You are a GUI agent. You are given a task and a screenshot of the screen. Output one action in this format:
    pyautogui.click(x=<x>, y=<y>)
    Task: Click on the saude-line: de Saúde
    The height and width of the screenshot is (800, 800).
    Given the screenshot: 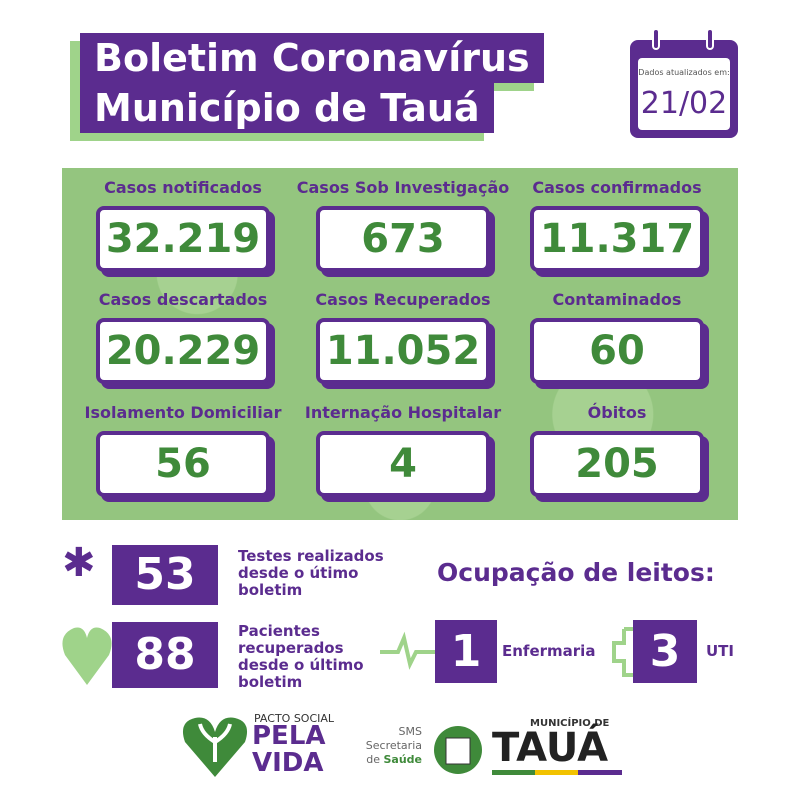 What is the action you would take?
    pyautogui.click(x=391, y=760)
    